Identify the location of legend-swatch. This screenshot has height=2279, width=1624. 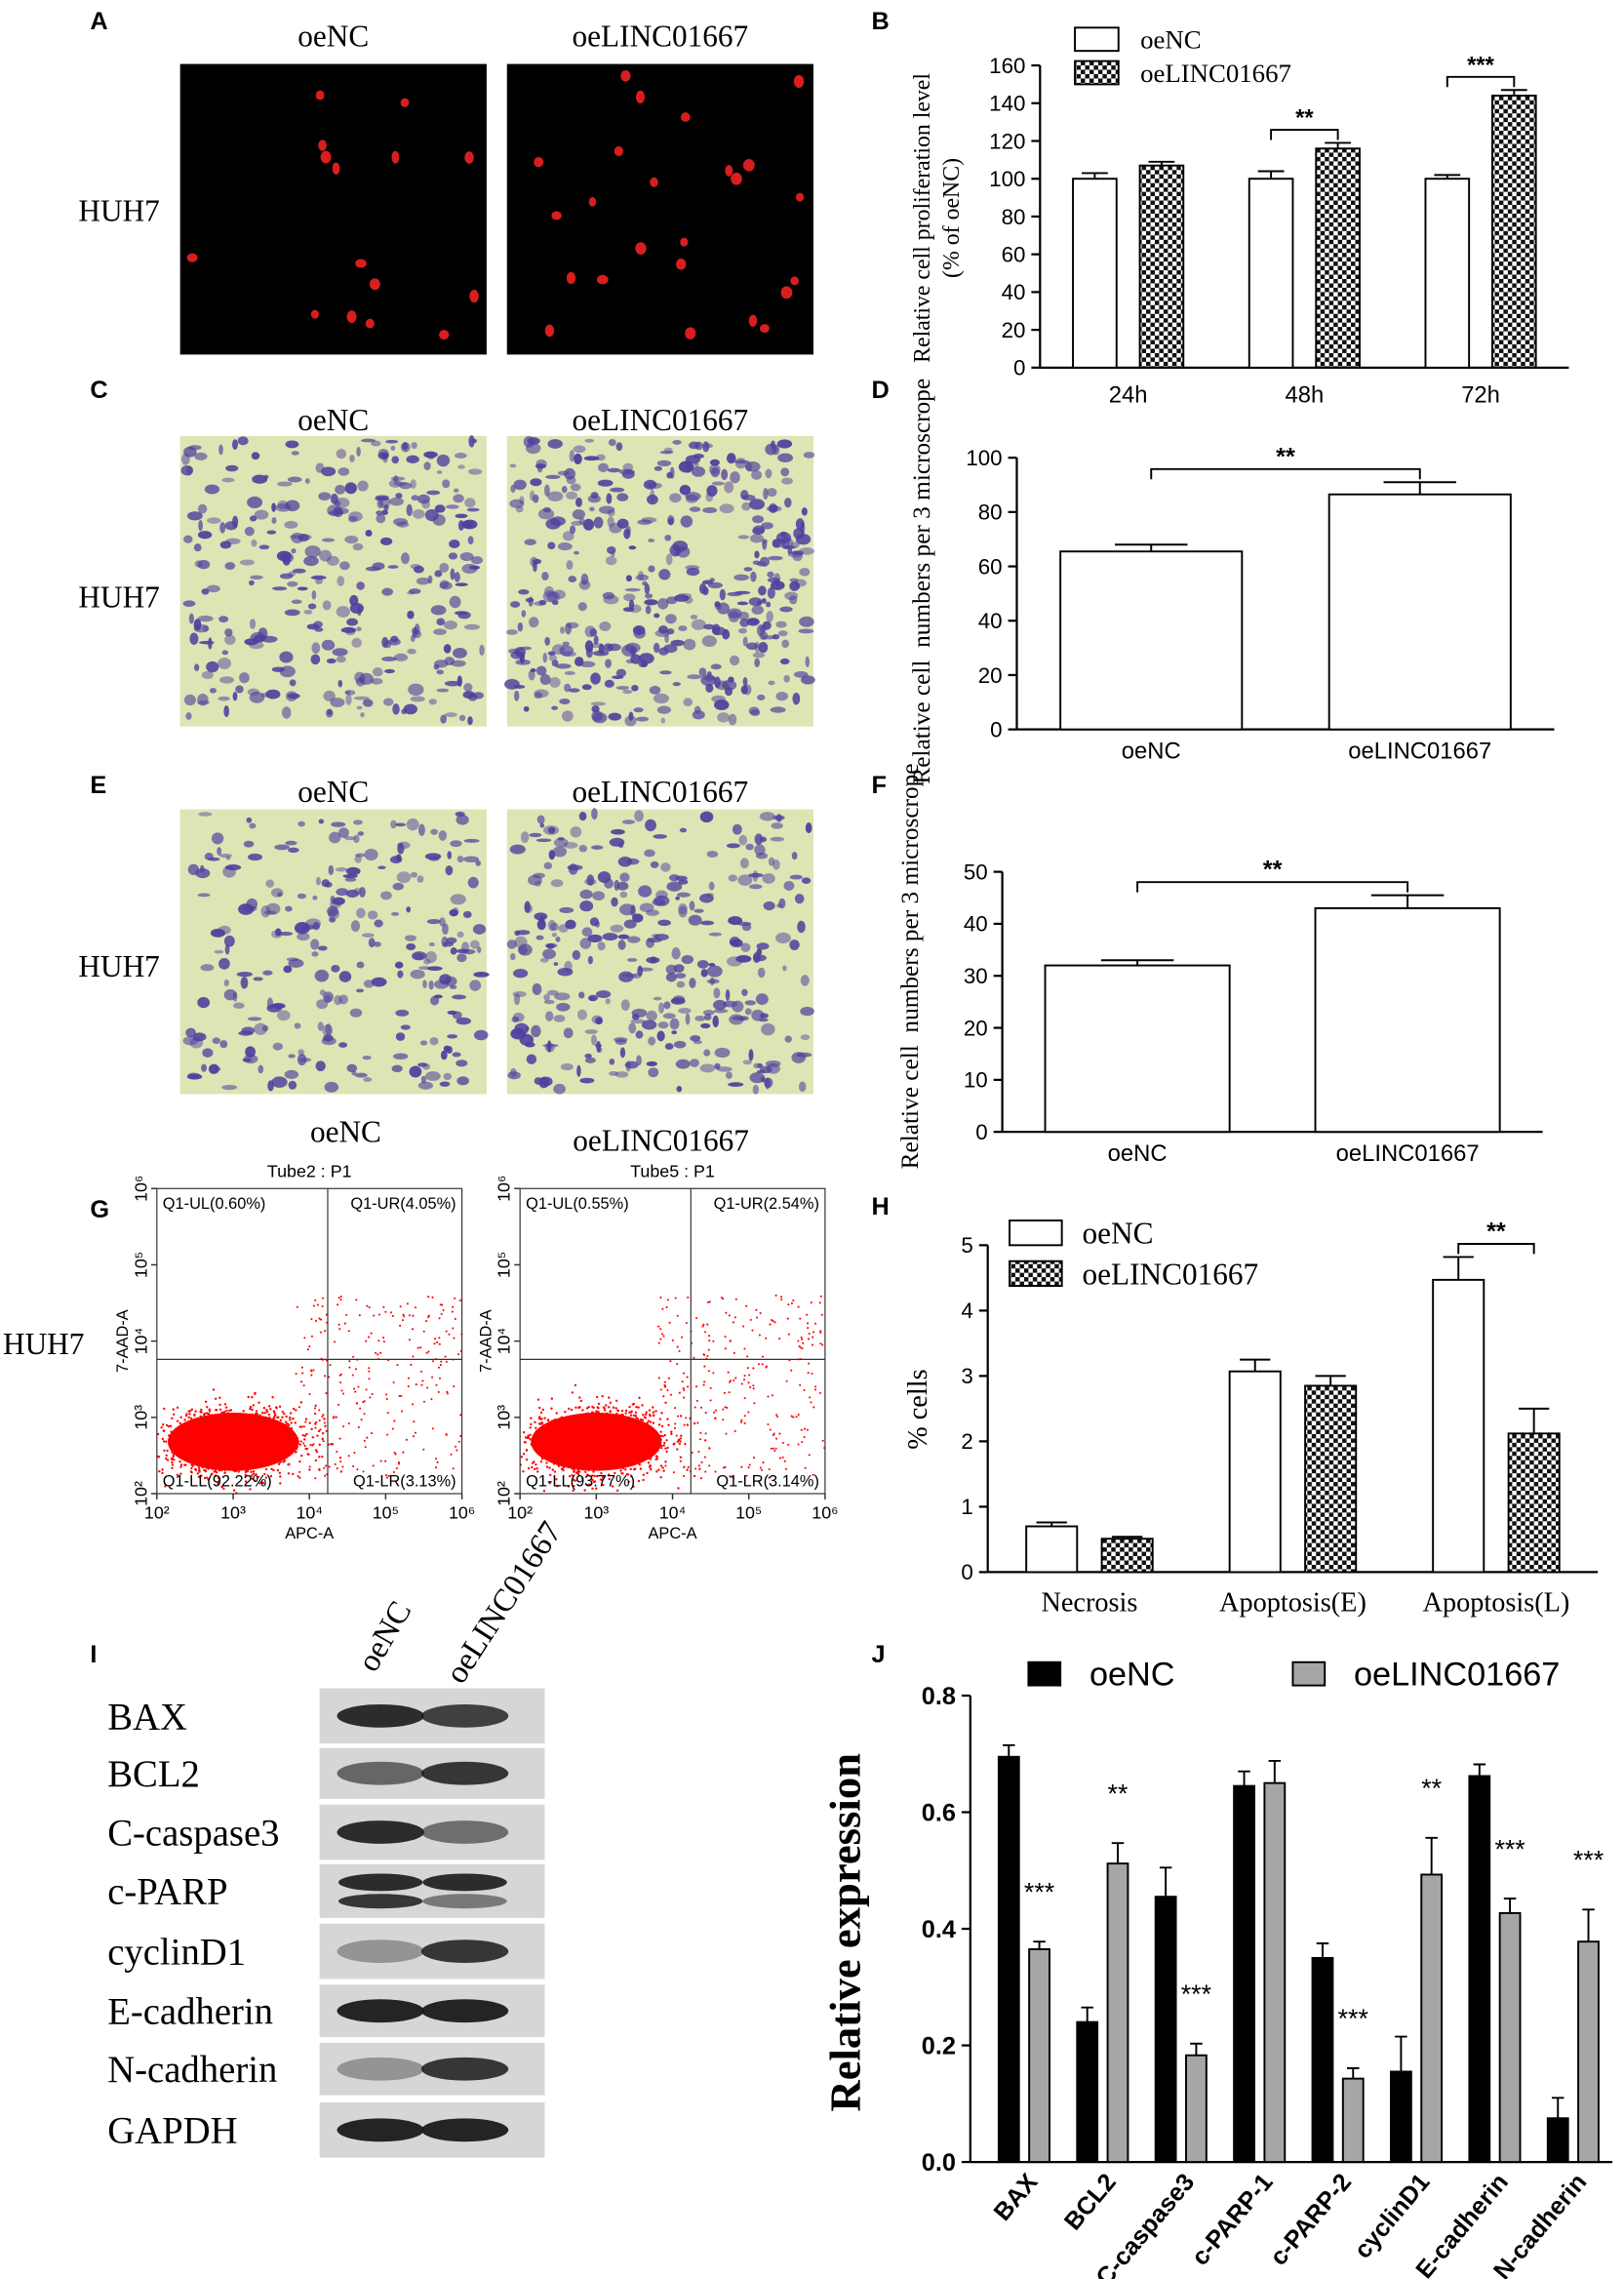
(1044, 1674).